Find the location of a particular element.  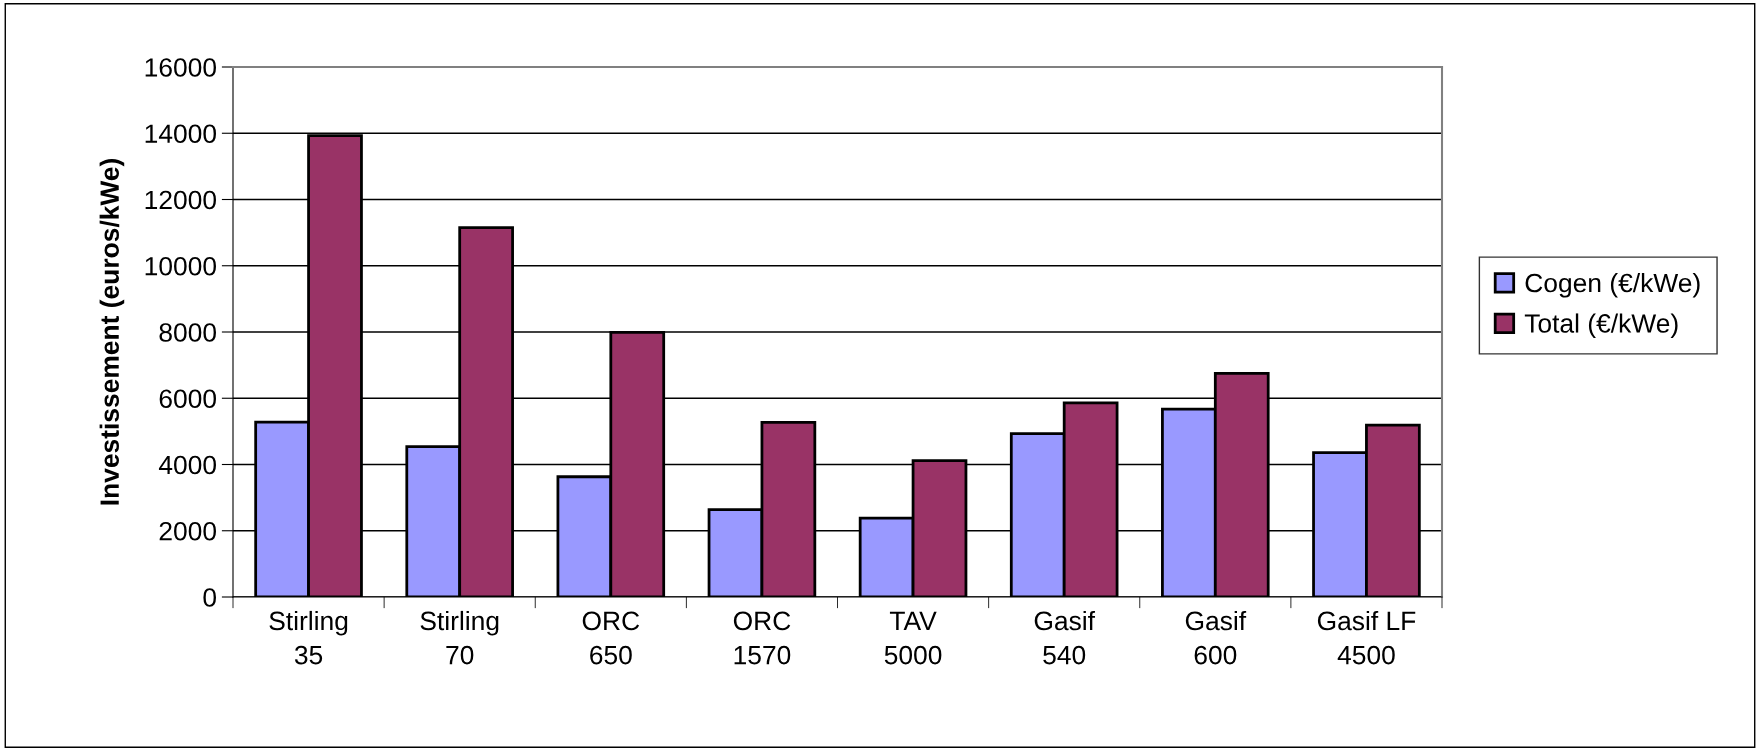

x-tick-label: Gasif LF 4500 is located at coordinates (1366, 637).